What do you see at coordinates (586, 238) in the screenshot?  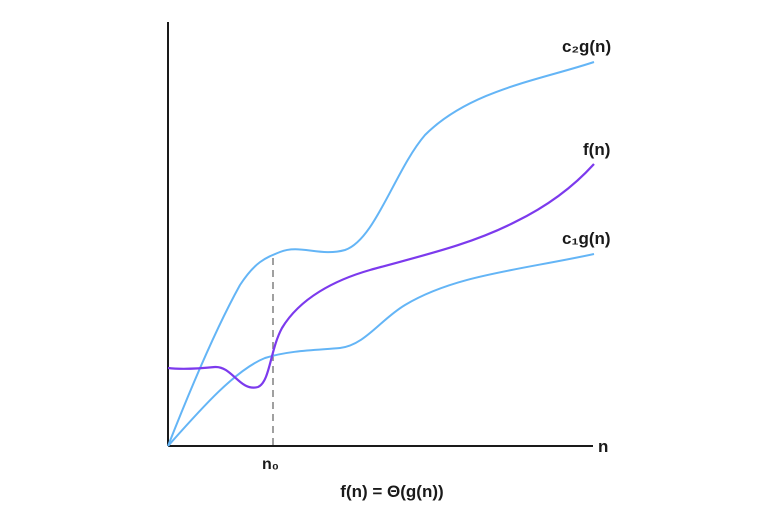 I see `c1g-label: c₁g(n)` at bounding box center [586, 238].